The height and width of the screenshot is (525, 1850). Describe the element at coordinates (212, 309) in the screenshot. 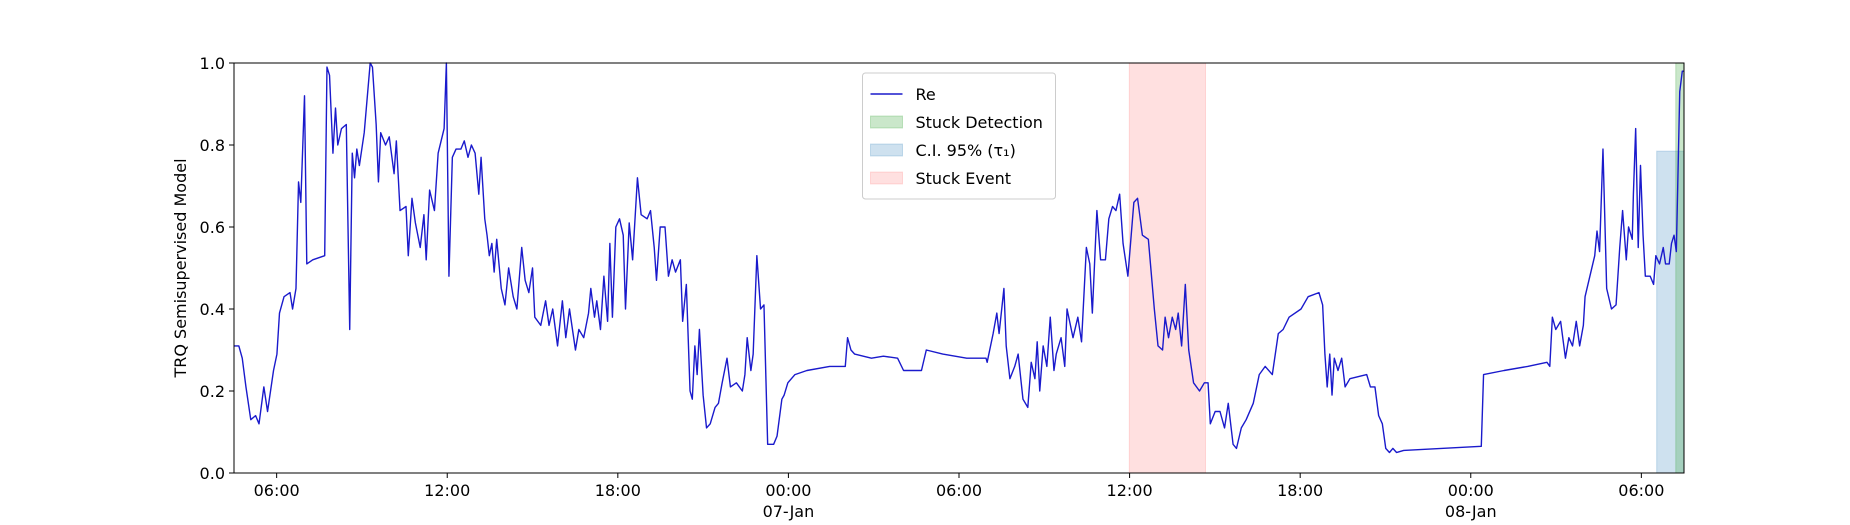

I see `y-tick-label: 0.4` at that location.